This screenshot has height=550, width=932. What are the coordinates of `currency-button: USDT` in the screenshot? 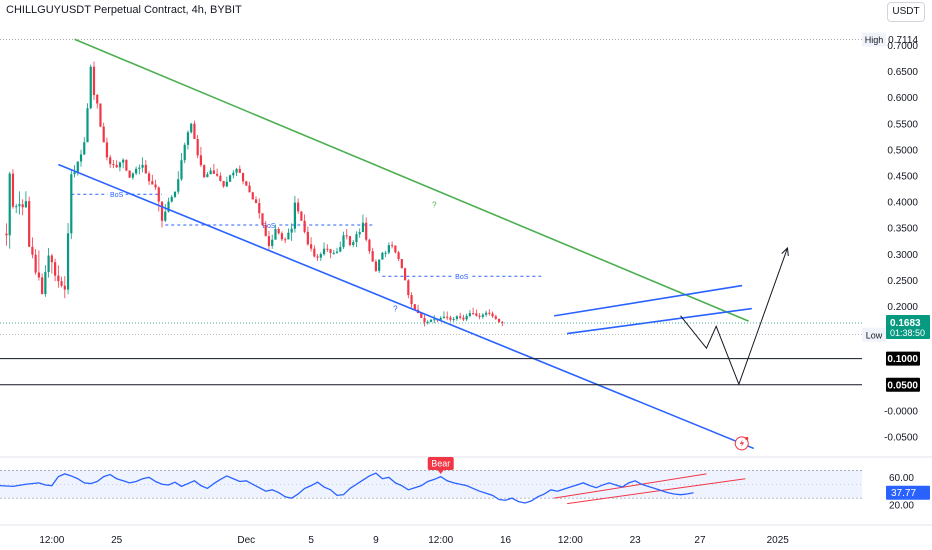 It's located at (906, 12).